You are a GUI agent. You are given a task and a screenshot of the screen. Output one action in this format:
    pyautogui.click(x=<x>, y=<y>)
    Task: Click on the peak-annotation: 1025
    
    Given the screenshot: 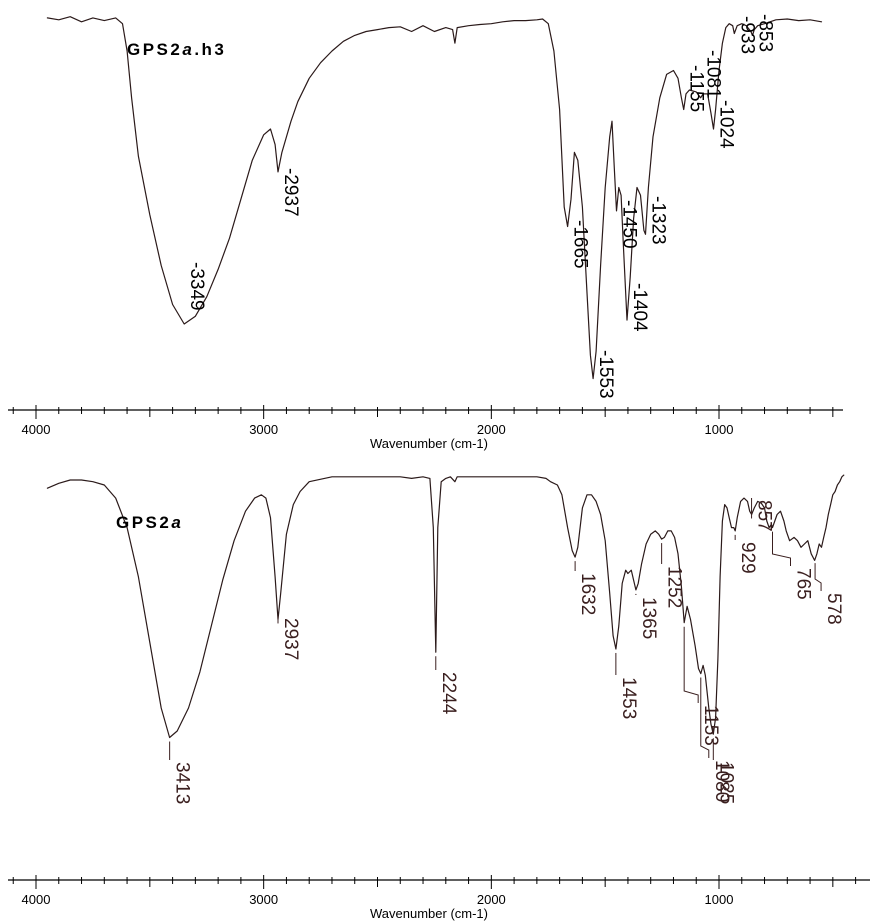 What is the action you would take?
    pyautogui.click(x=724, y=771)
    